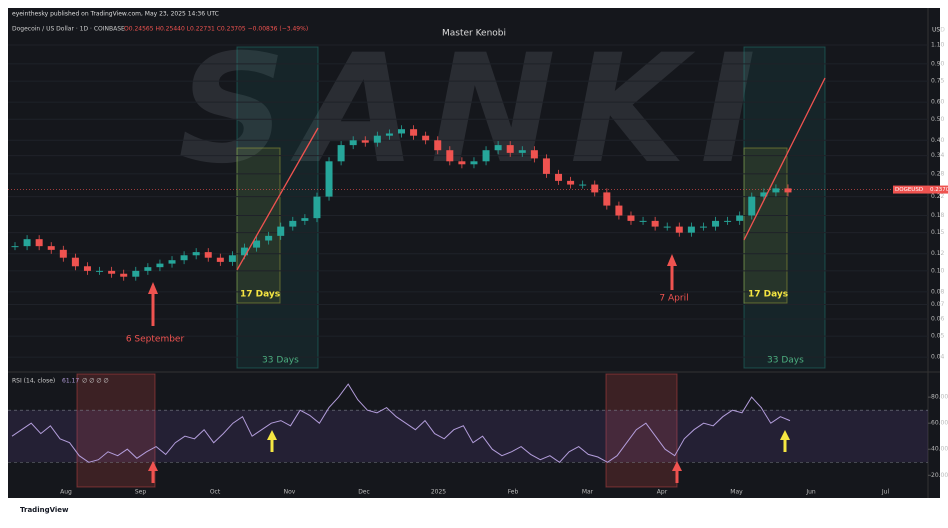  I want to click on price-tag-label: 0.23705, so click(939, 190).